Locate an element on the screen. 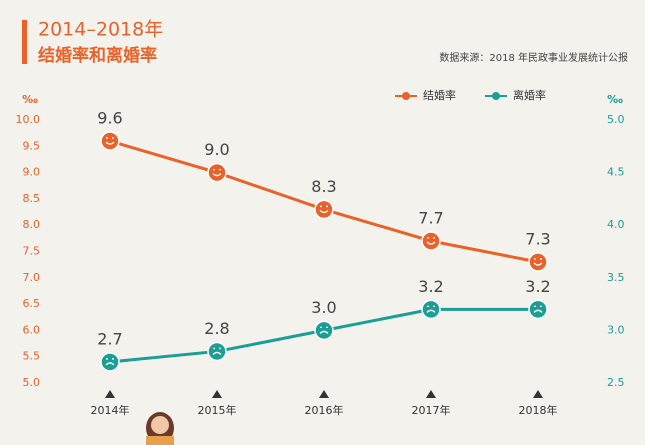 The height and width of the screenshot is (445, 645). y-tick-label: 9.5 is located at coordinates (32, 145).